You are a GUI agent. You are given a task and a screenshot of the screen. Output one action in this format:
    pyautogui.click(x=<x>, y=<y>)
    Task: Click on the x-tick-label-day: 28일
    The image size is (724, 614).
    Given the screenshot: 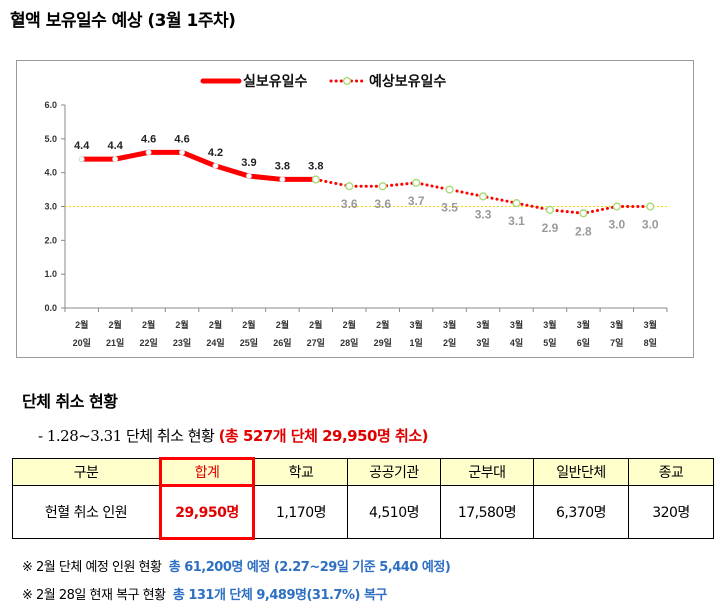 What is the action you would take?
    pyautogui.click(x=349, y=342)
    